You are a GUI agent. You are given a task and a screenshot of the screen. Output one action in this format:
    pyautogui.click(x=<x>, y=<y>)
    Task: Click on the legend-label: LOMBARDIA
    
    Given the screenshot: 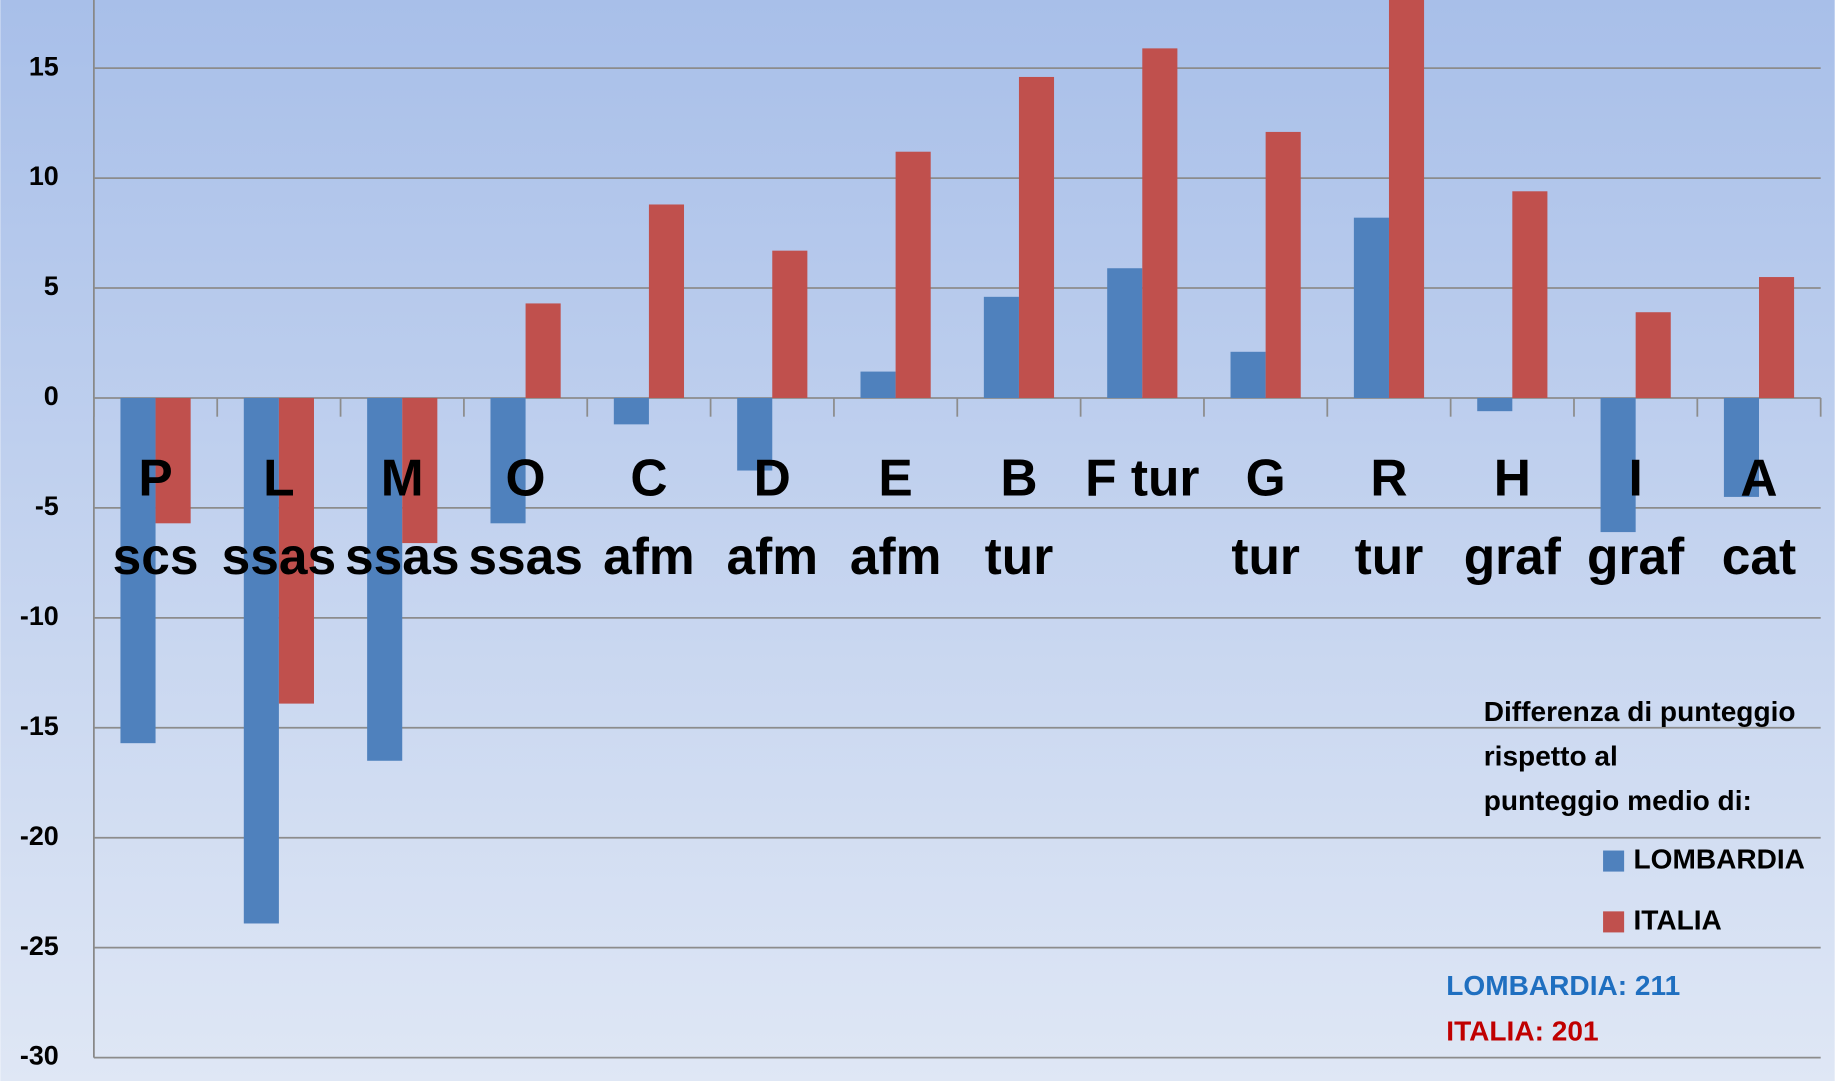 What is the action you would take?
    pyautogui.click(x=1718, y=858)
    